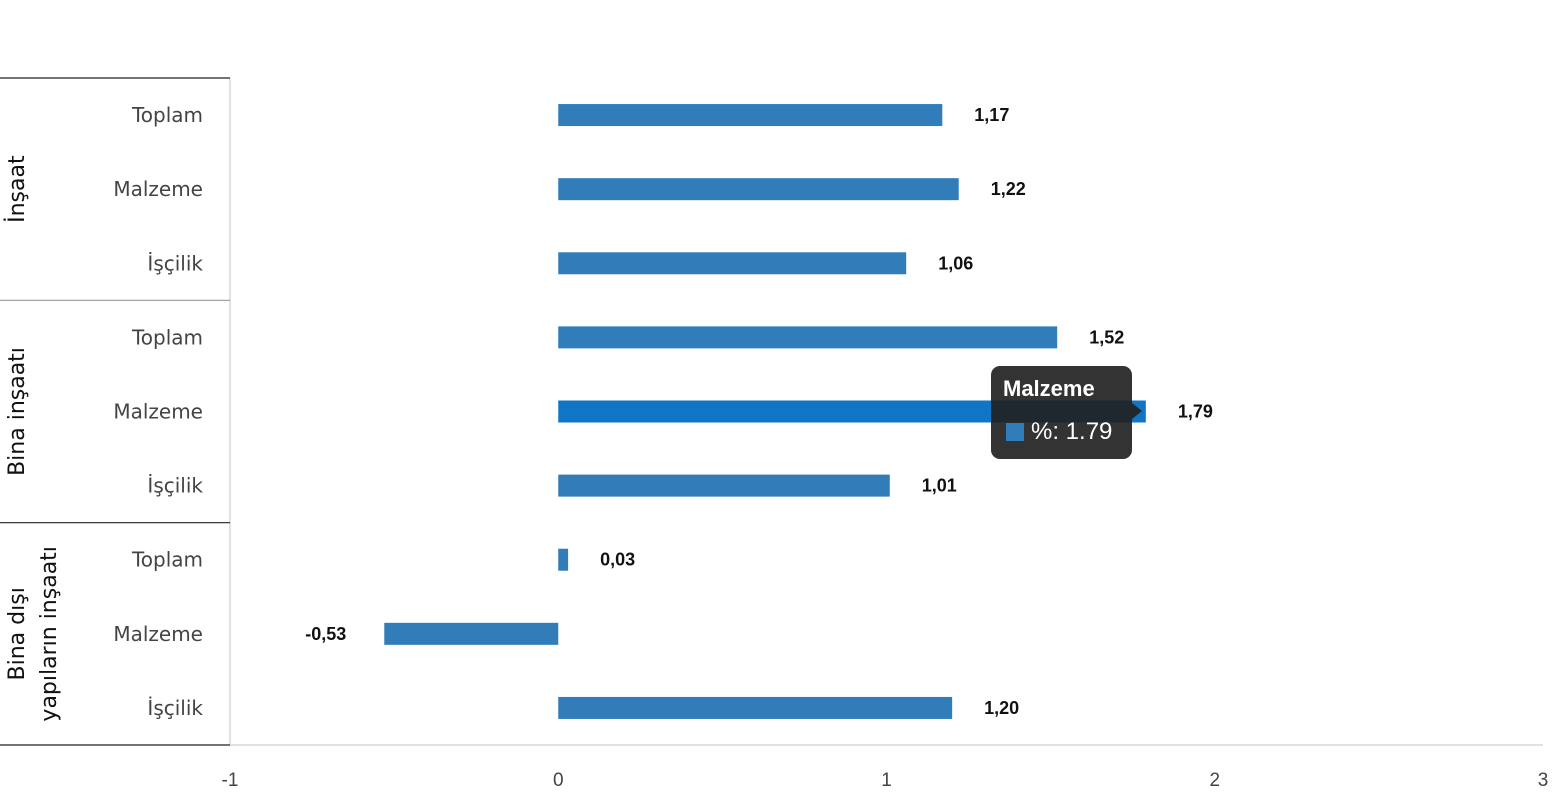 The image size is (1556, 800). I want to click on x-tick-label: 2, so click(1214, 780).